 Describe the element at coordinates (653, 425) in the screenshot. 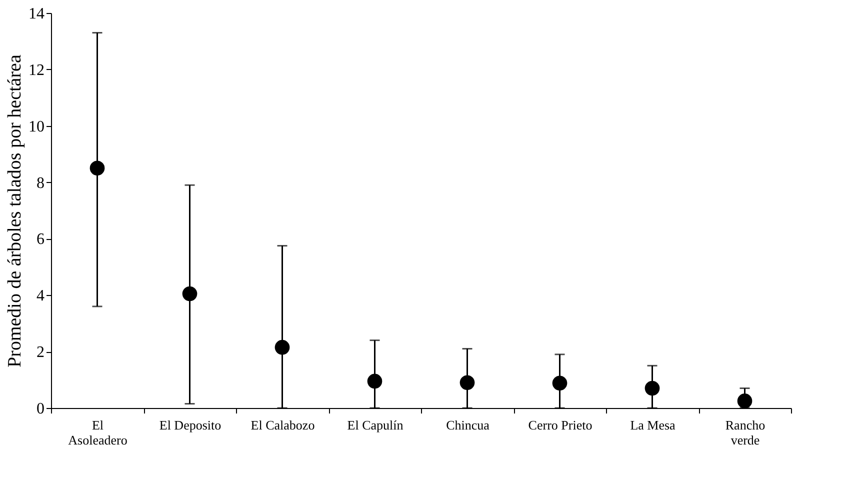

I see `x-tick-label: La Mesa` at that location.